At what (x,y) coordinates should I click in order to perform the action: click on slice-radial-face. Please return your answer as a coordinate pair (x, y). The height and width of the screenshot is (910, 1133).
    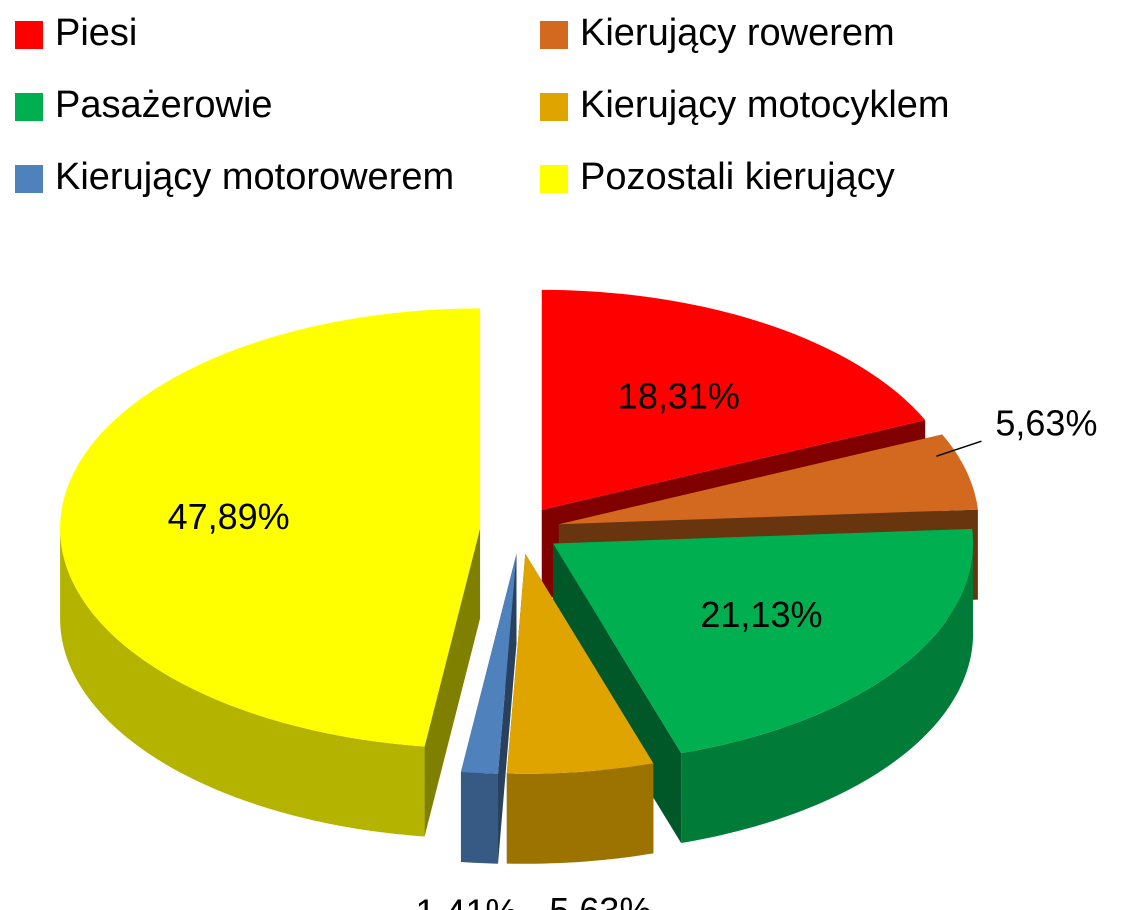
    Looking at the image, I should click on (452, 682).